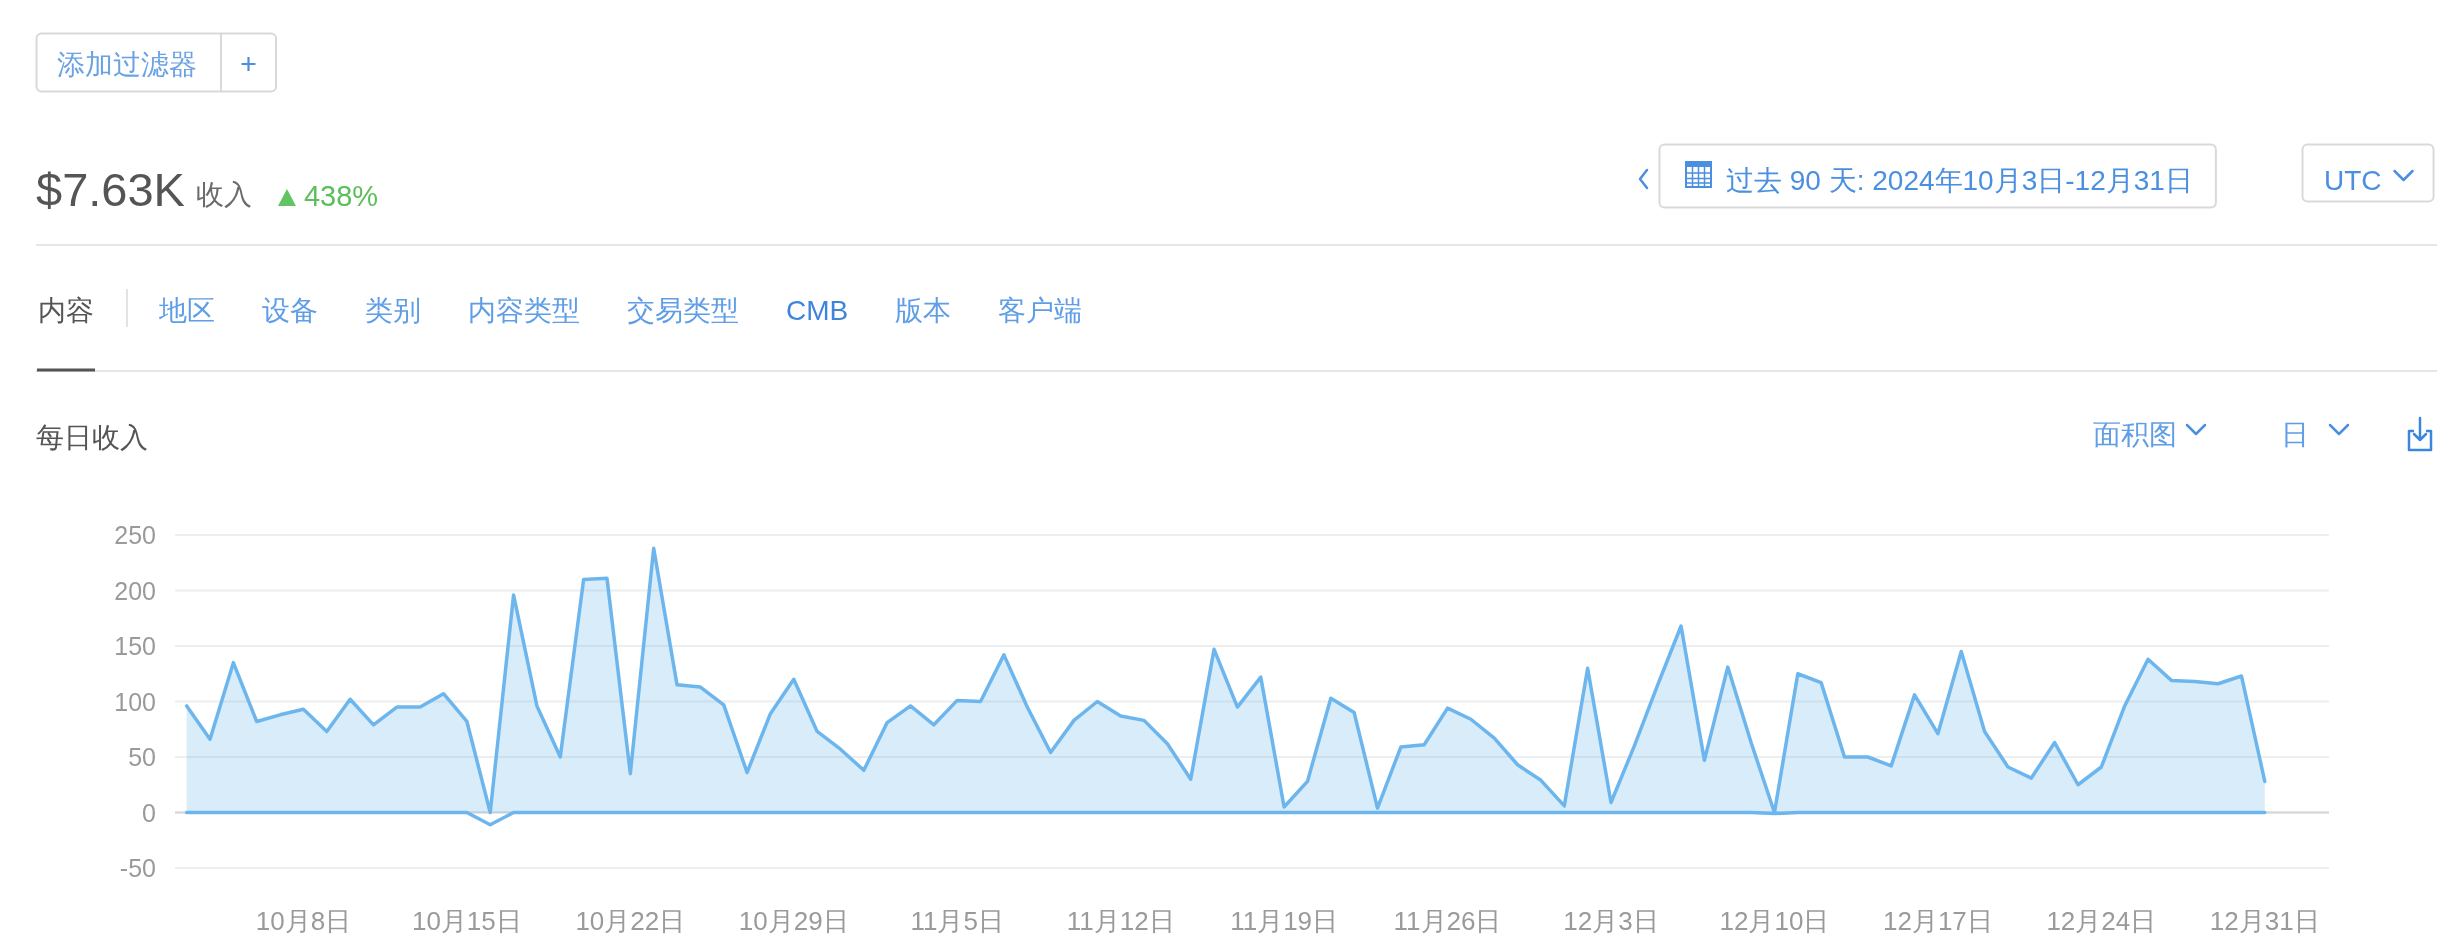 This screenshot has height=942, width=2454. What do you see at coordinates (2135, 434) in the screenshot?
I see `text: 面积图` at bounding box center [2135, 434].